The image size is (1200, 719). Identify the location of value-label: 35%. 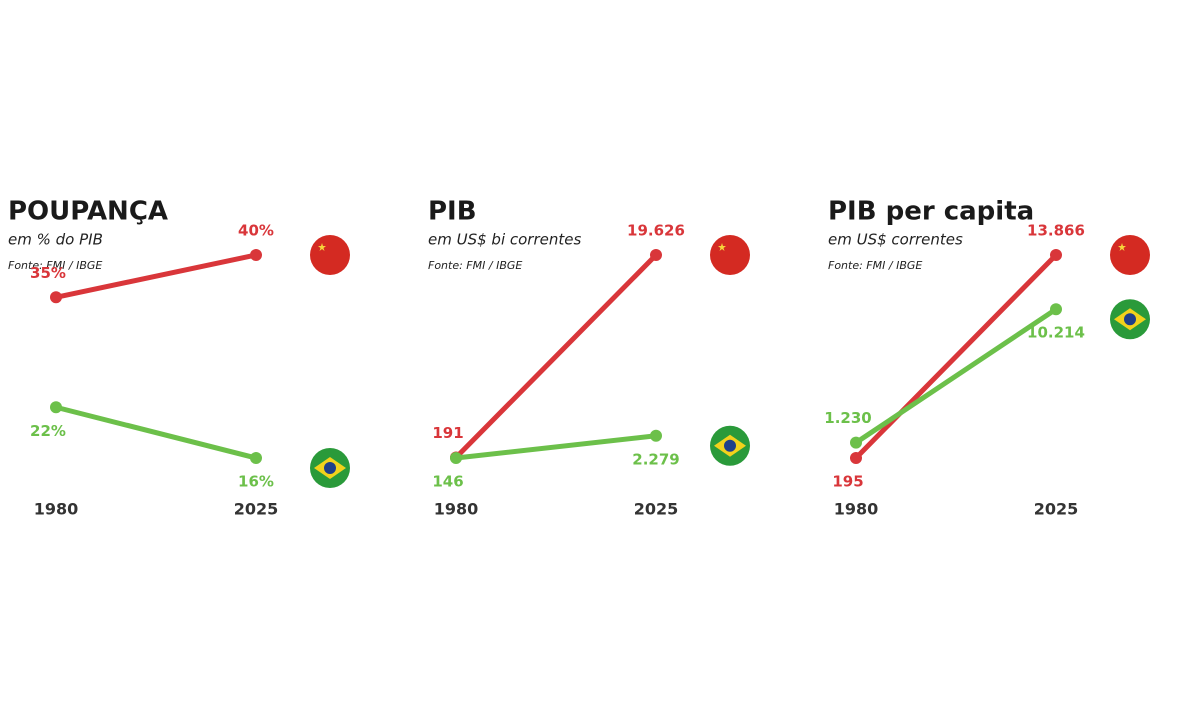
(48, 273).